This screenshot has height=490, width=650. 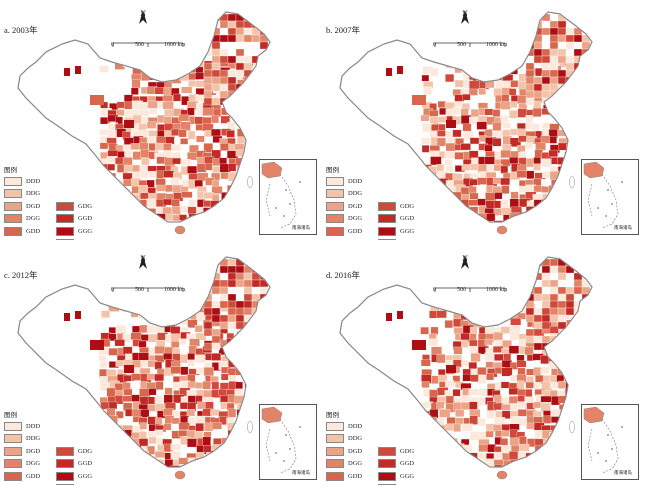 What do you see at coordinates (343, 30) in the screenshot?
I see `panel-title: b. 2007年` at bounding box center [343, 30].